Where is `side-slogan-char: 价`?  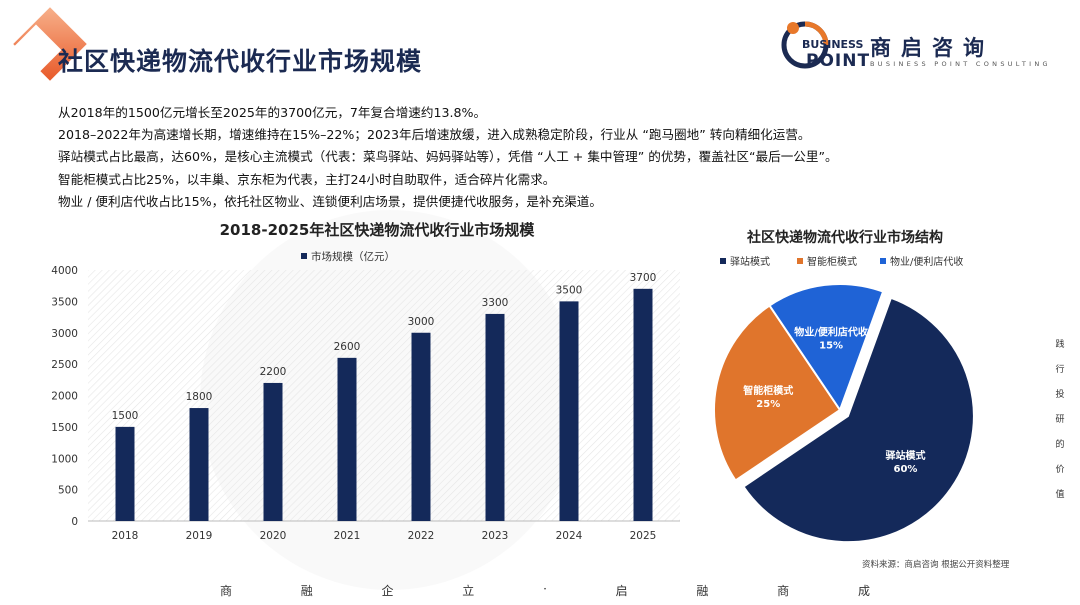 side-slogan-char: 价 is located at coordinates (1060, 470).